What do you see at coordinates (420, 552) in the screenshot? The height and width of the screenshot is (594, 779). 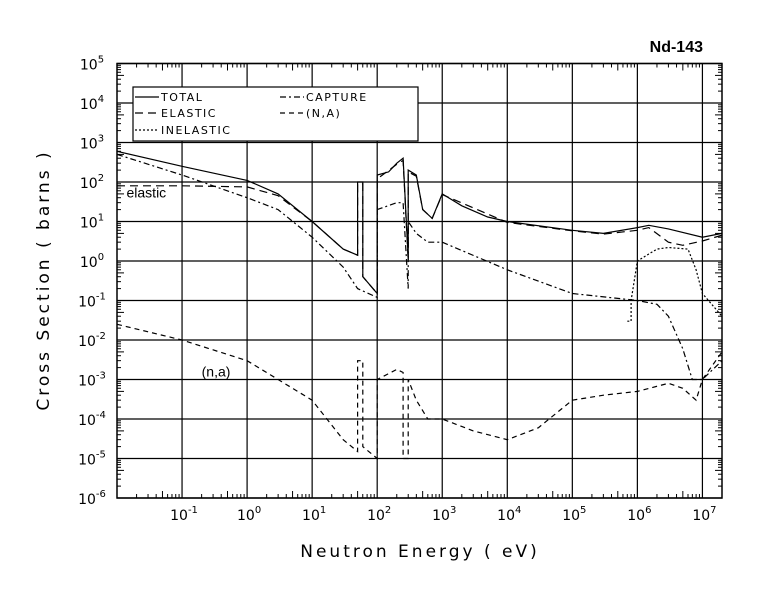 I see `x-axis-label: Neutron Energy ( eV)` at bounding box center [420, 552].